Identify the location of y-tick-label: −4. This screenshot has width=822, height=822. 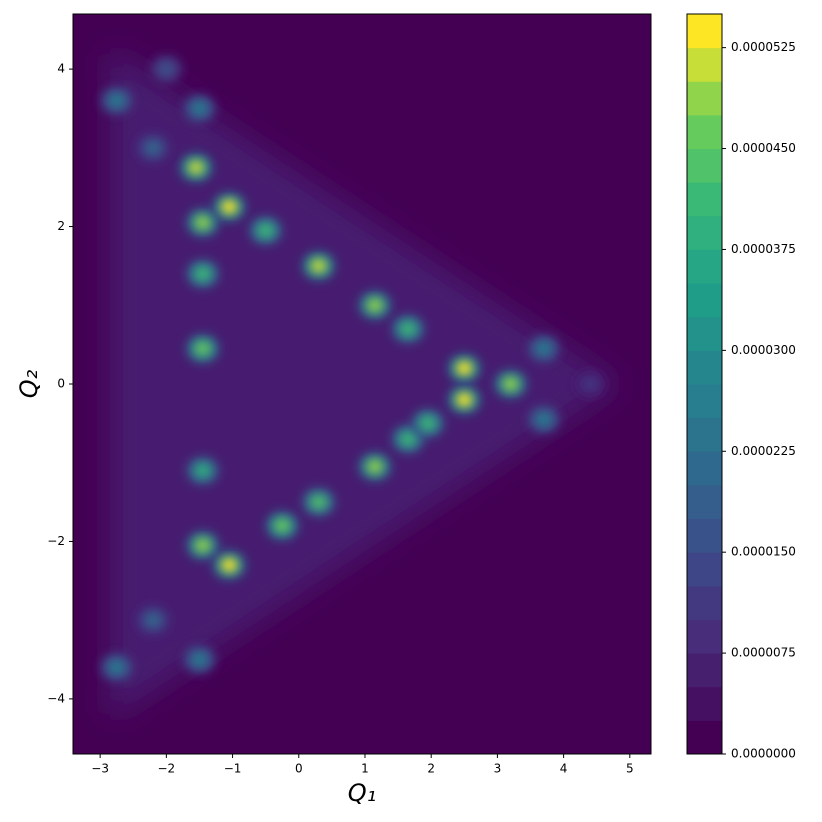
(56, 698).